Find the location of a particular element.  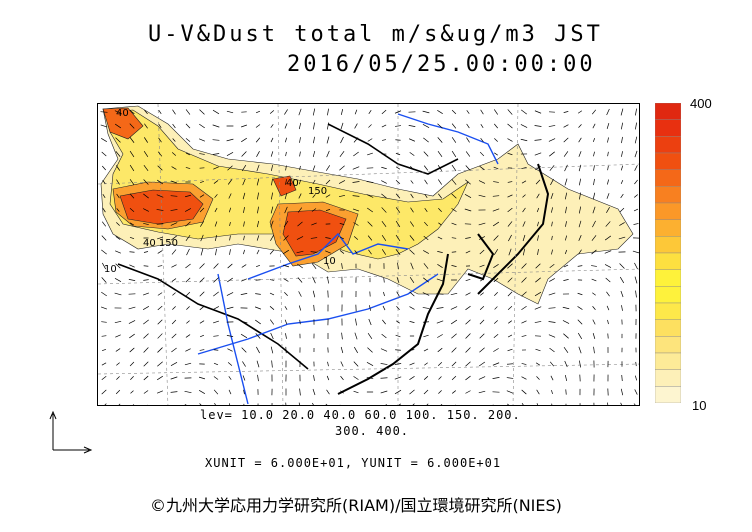

vector-units: XUNIT = 6.000E+01, YUNIT = 6.000E+01 is located at coordinates (353, 463).